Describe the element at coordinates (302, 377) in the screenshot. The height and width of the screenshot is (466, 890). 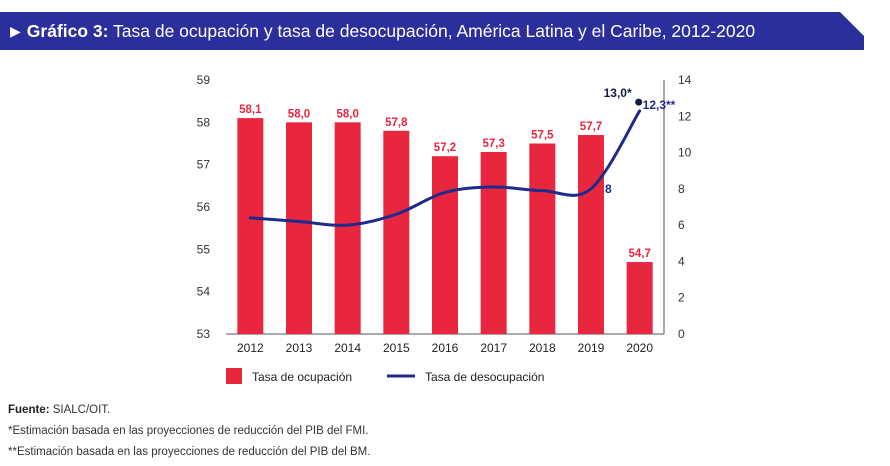
I see `legend-bar-label: Tasa de ocupación` at that location.